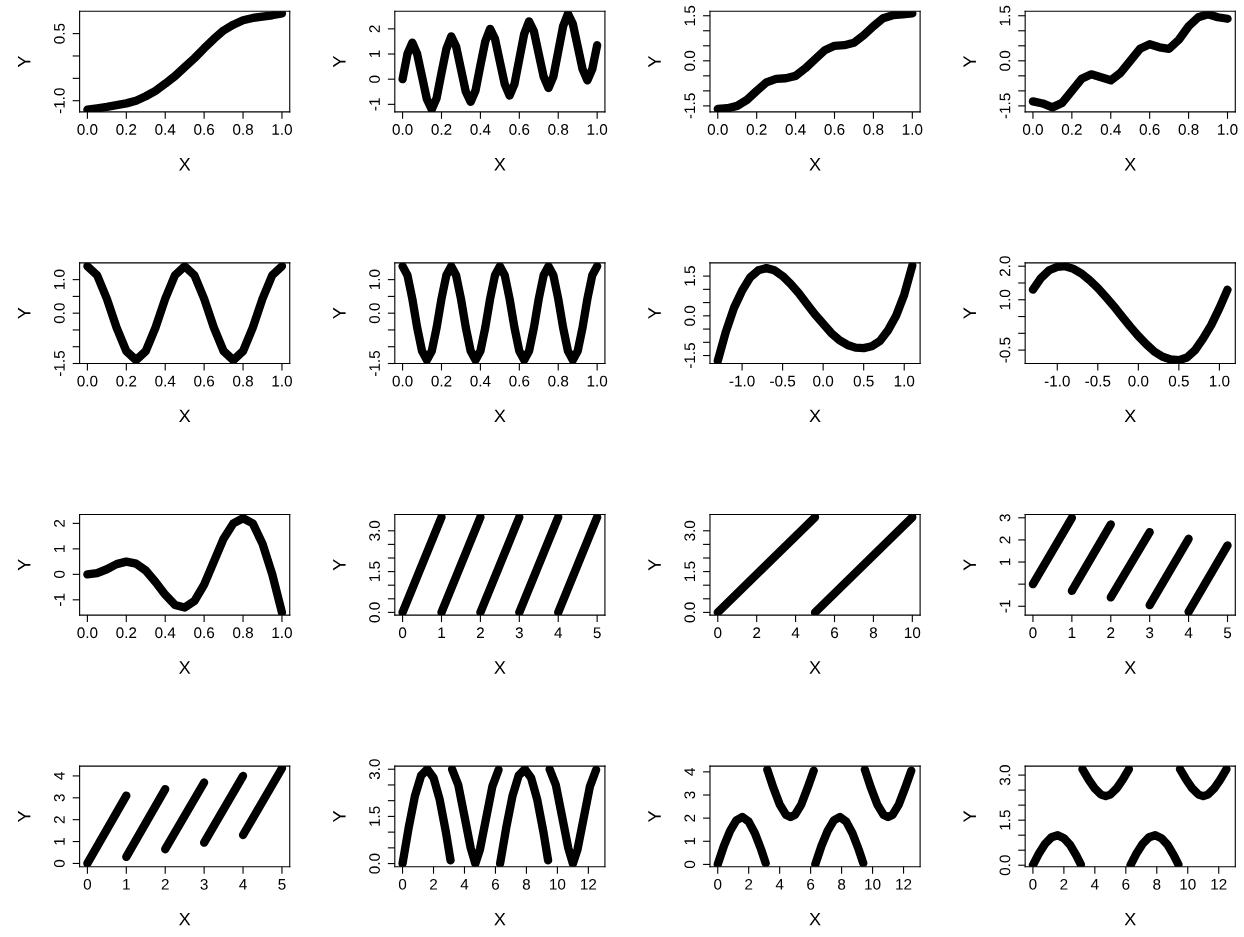 The height and width of the screenshot is (937, 1244). I want to click on y-tick-label: -1.5, so click(690, 356).